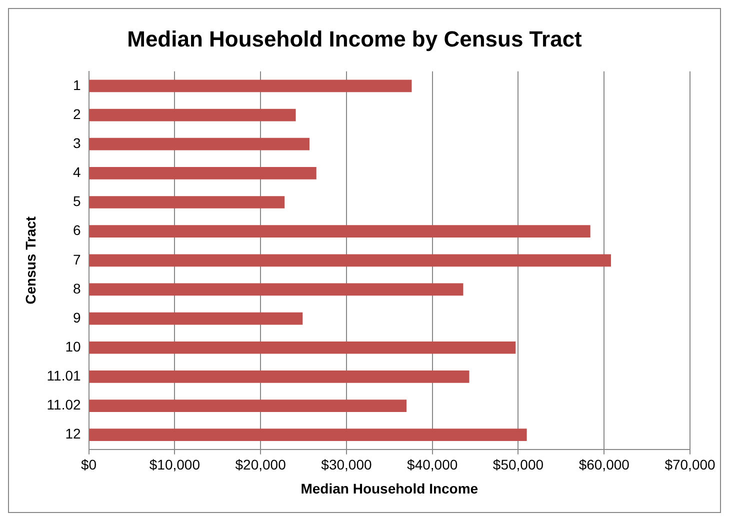 The width and height of the screenshot is (731, 523). I want to click on x-tick-label: $0, so click(89, 464).